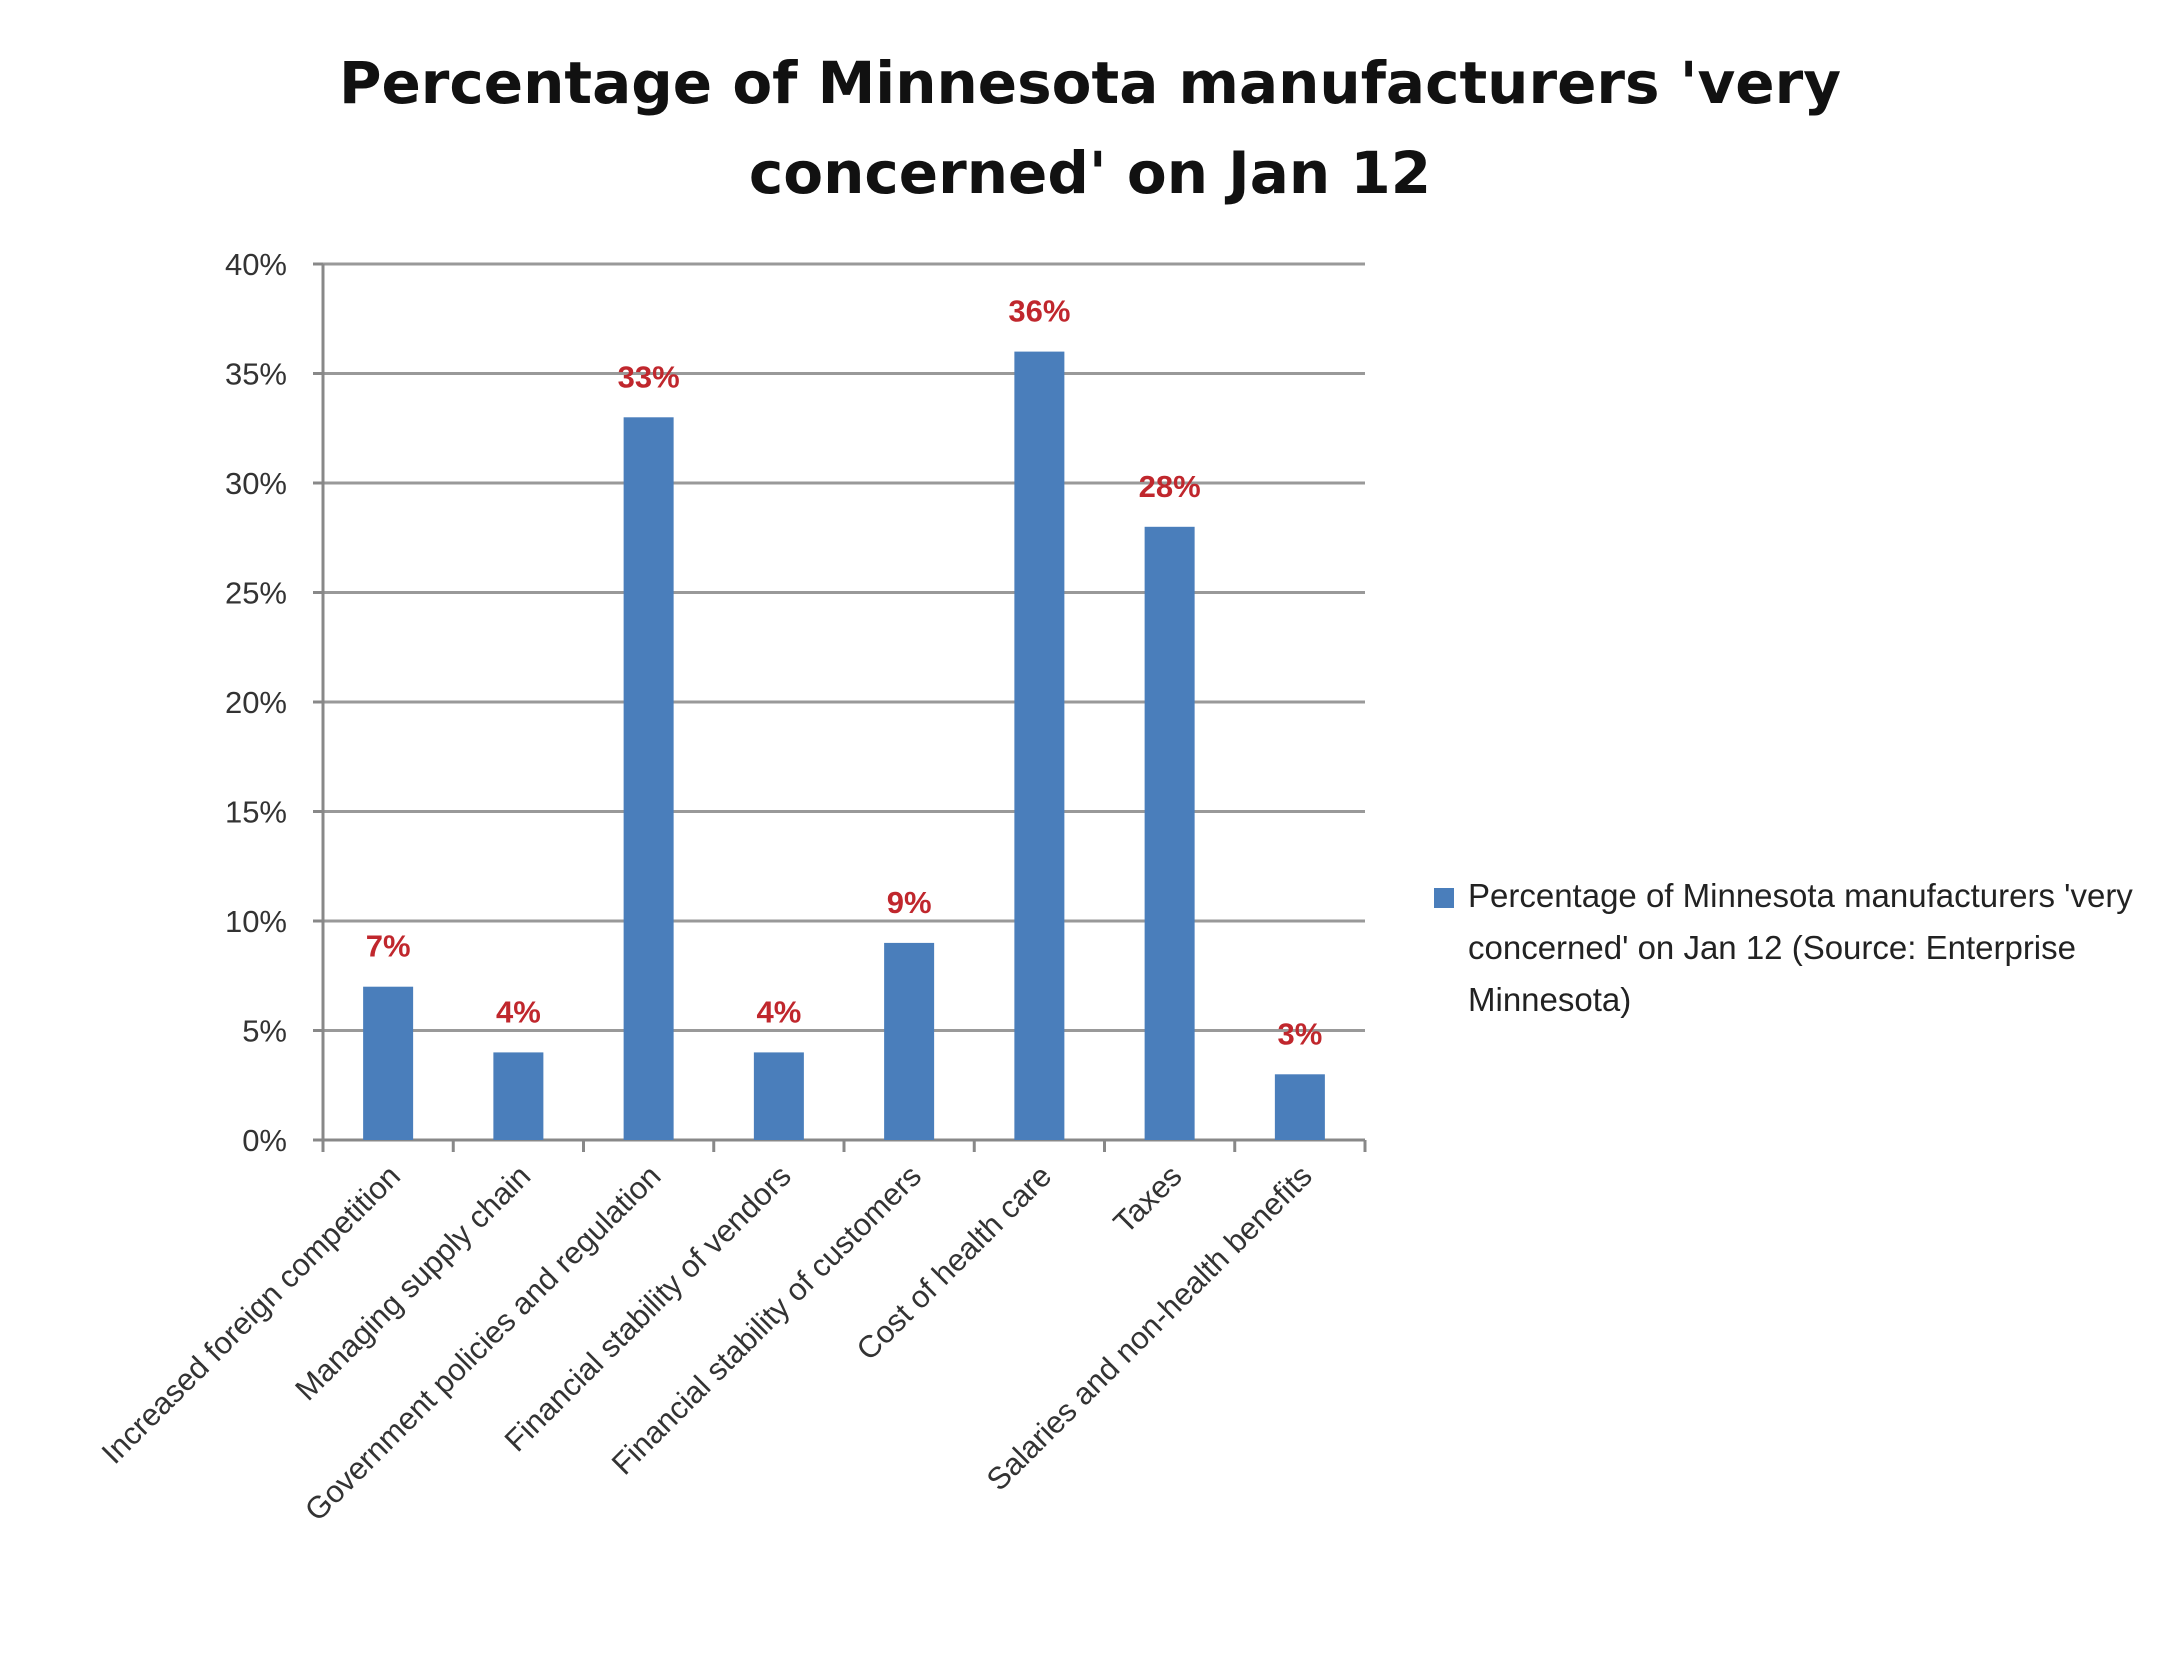  I want to click on data-label: 7%, so click(388, 946).